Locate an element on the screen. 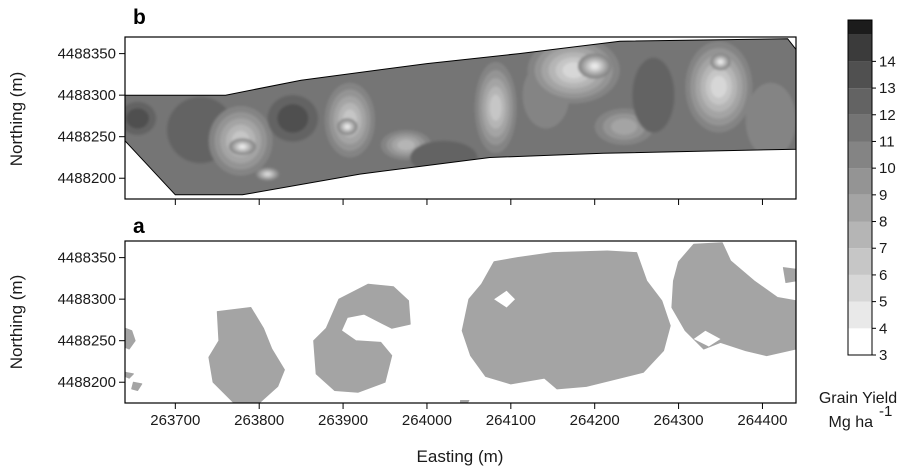 Image resolution: width=917 pixels, height=473 pixels. colorbar-swatches is located at coordinates (860, 187).